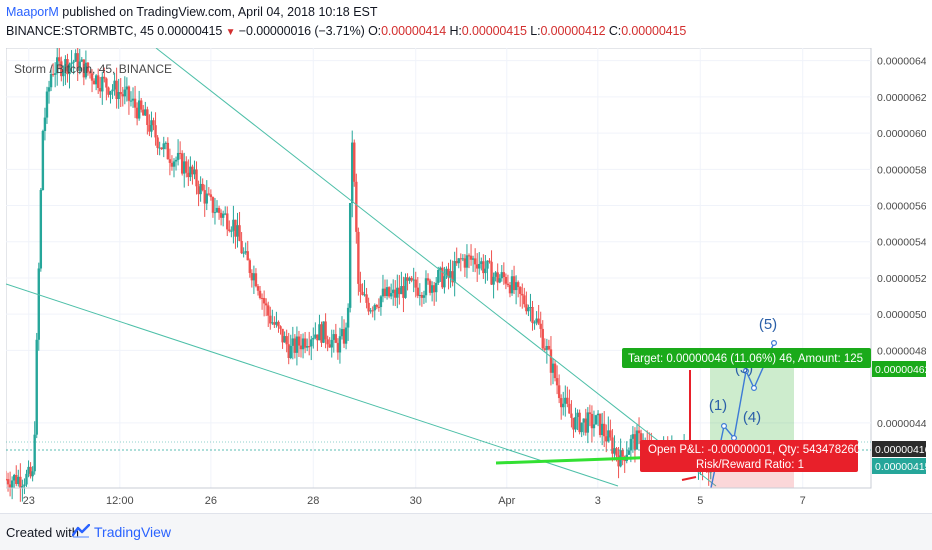 This screenshot has width=932, height=550. What do you see at coordinates (438, 497) in the screenshot?
I see `time-axis: 23 12:00 26 28 30 Apr 3 5 7` at bounding box center [438, 497].